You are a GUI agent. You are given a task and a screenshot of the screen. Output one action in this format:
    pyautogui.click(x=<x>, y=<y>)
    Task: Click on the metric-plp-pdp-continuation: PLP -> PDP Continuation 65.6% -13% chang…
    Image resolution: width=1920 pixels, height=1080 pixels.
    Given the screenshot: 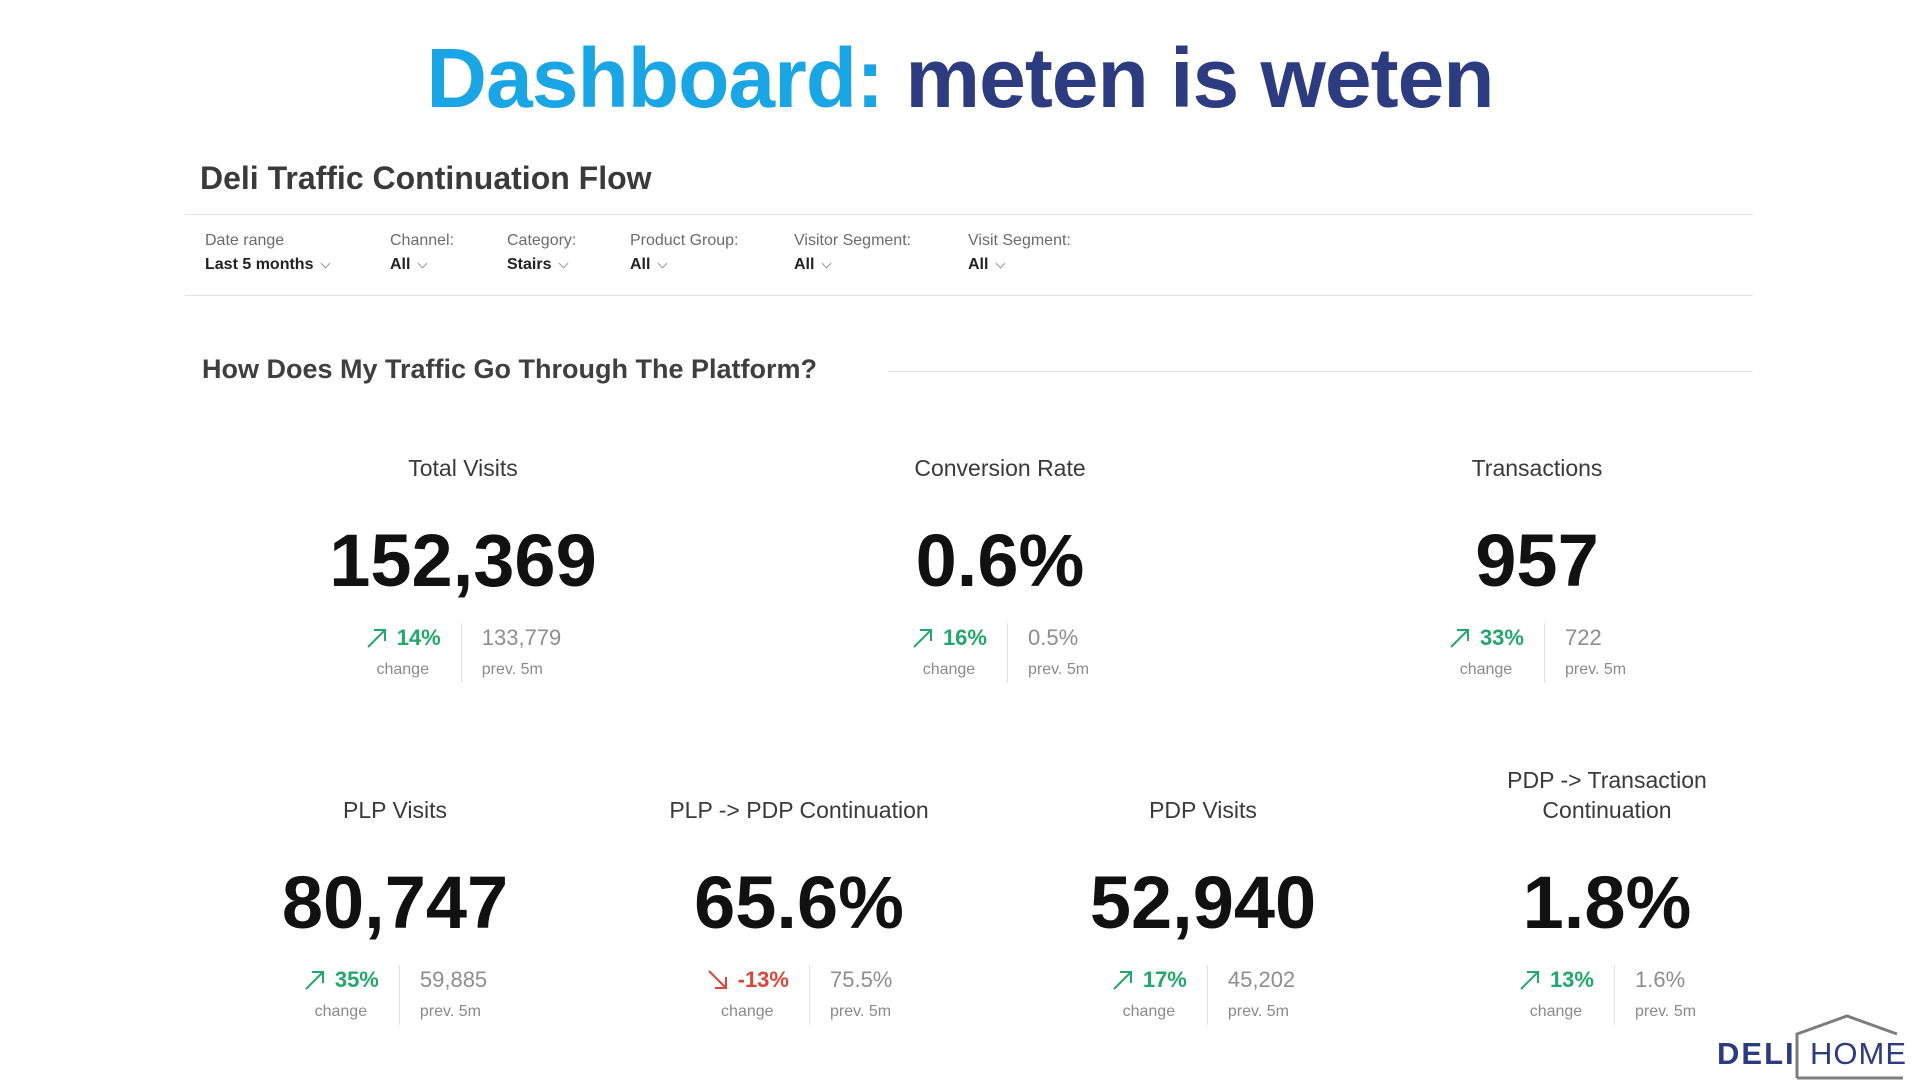 What is the action you would take?
    pyautogui.click(x=799, y=895)
    